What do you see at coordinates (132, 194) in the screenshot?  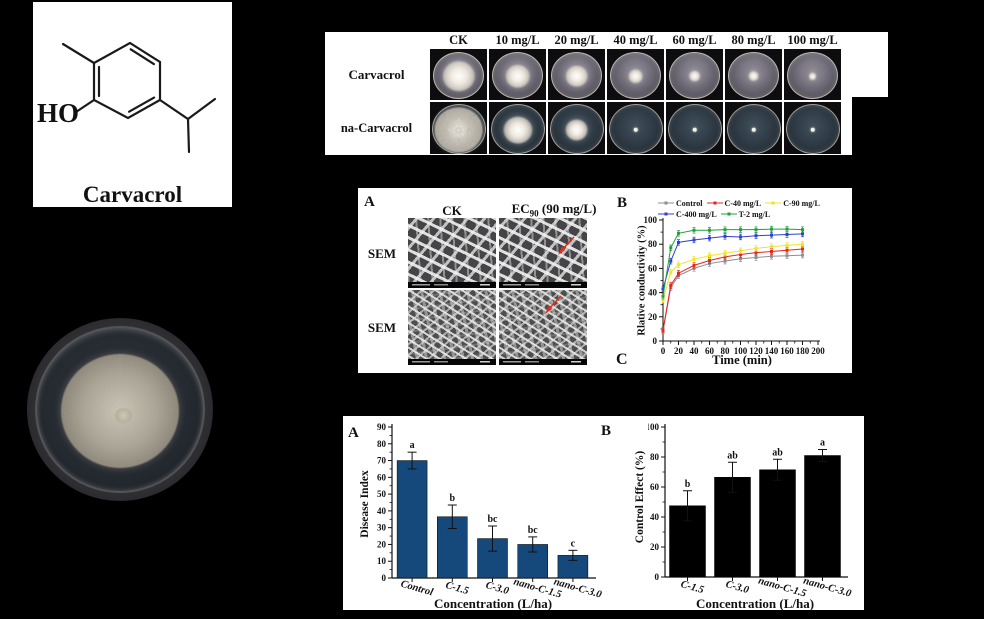 I see `compound-label: Carvacrol` at bounding box center [132, 194].